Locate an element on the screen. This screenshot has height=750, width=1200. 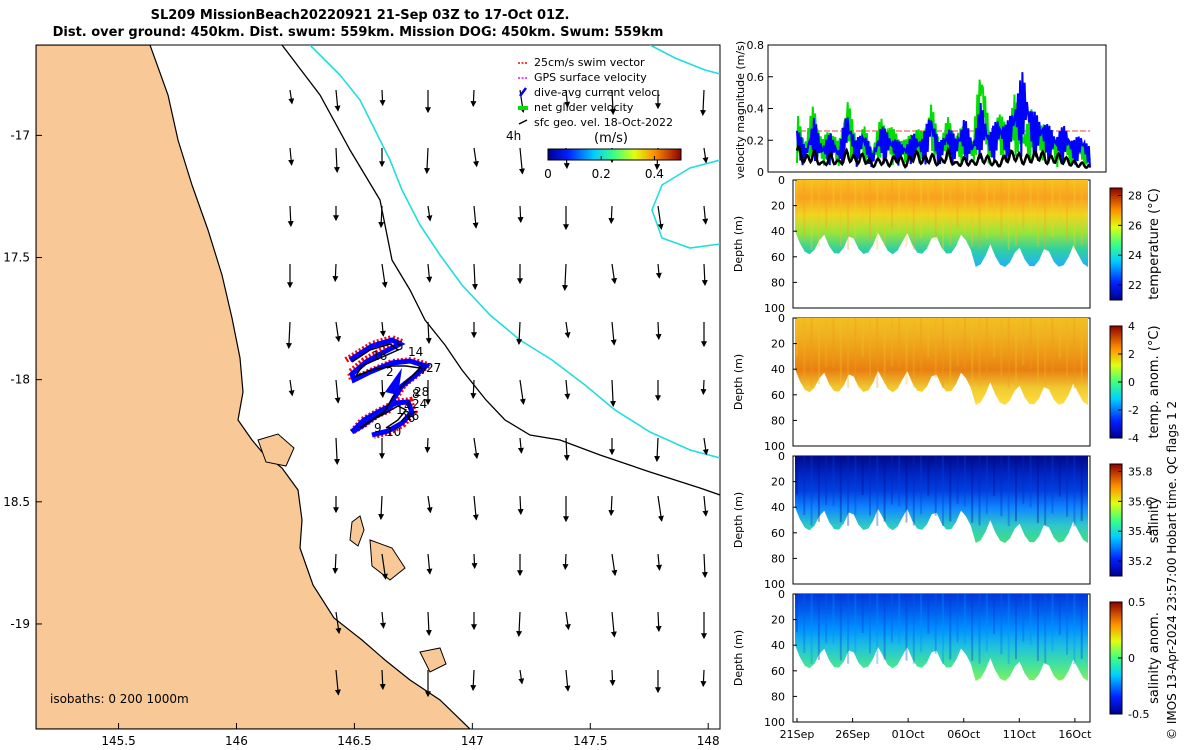
track-label: 1 is located at coordinates (400, 410).